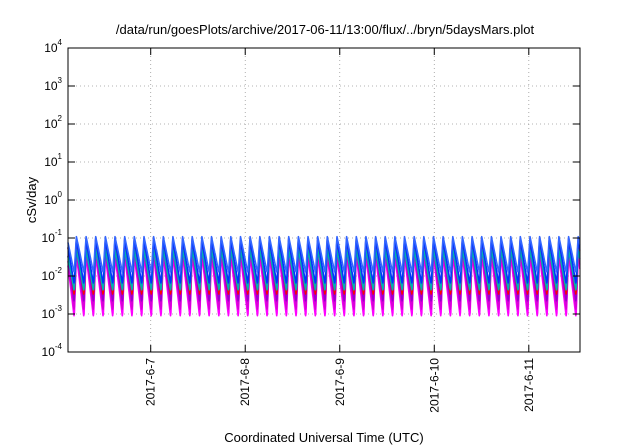  I want to click on y-tick-label: 10⁻³, so click(52, 312).